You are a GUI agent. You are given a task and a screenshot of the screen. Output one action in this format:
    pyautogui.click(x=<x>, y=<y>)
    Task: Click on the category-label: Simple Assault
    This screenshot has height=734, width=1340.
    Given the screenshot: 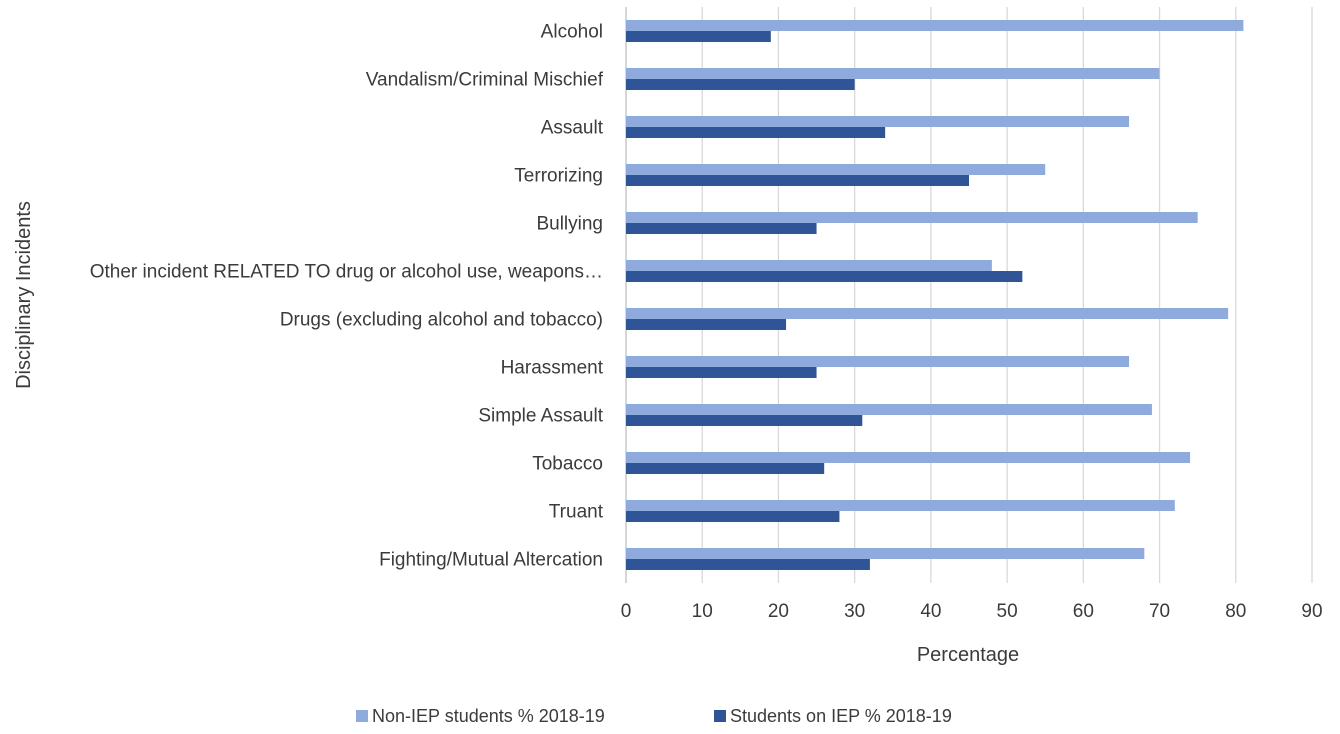 What is the action you would take?
    pyautogui.click(x=540, y=416)
    